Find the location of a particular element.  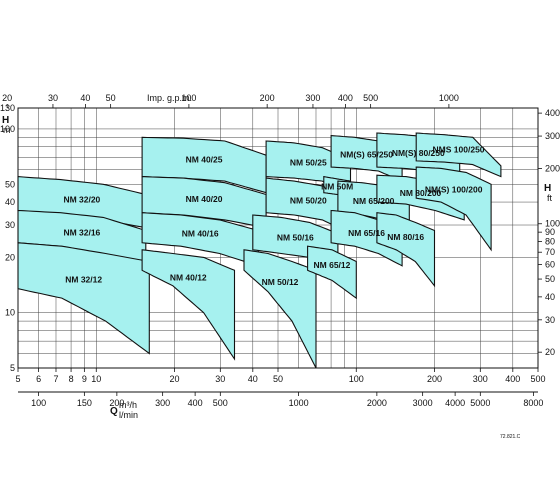

pump-zone-label: NM 50M is located at coordinates (337, 187).